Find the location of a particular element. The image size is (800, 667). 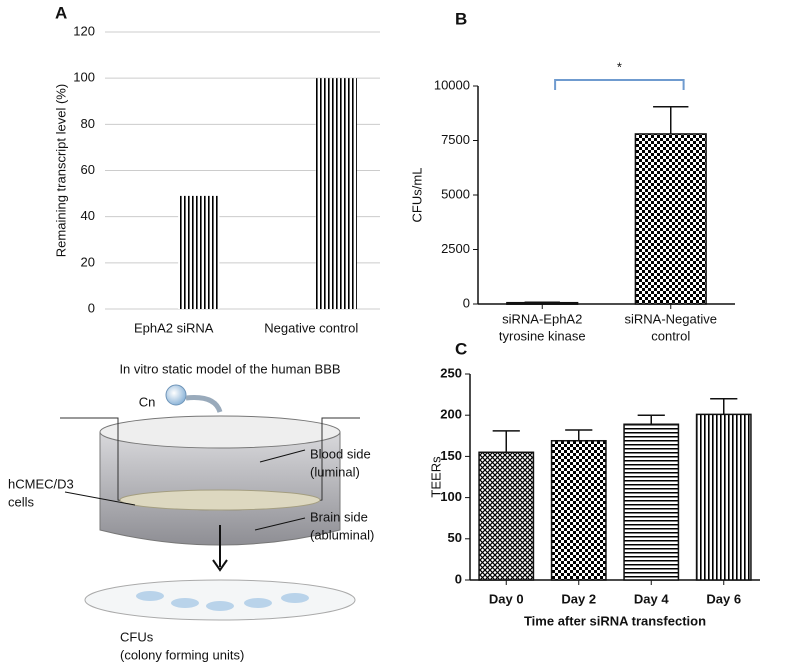

label: (colony forming units) is located at coordinates (182, 654).